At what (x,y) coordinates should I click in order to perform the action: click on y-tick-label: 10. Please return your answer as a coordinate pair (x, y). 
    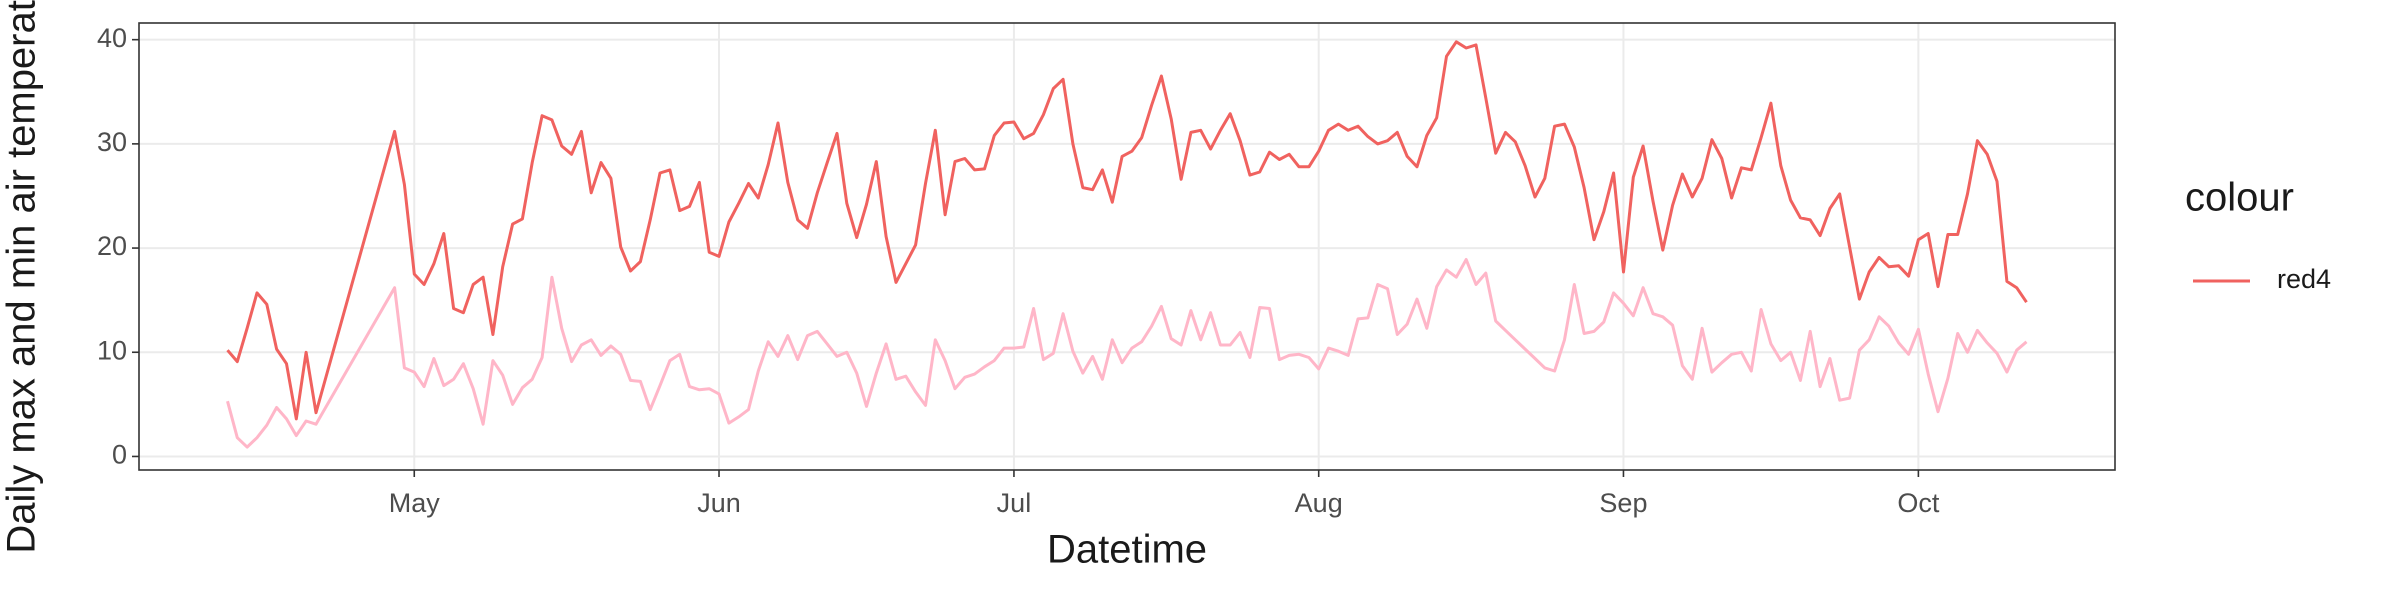
    Looking at the image, I should click on (112, 350).